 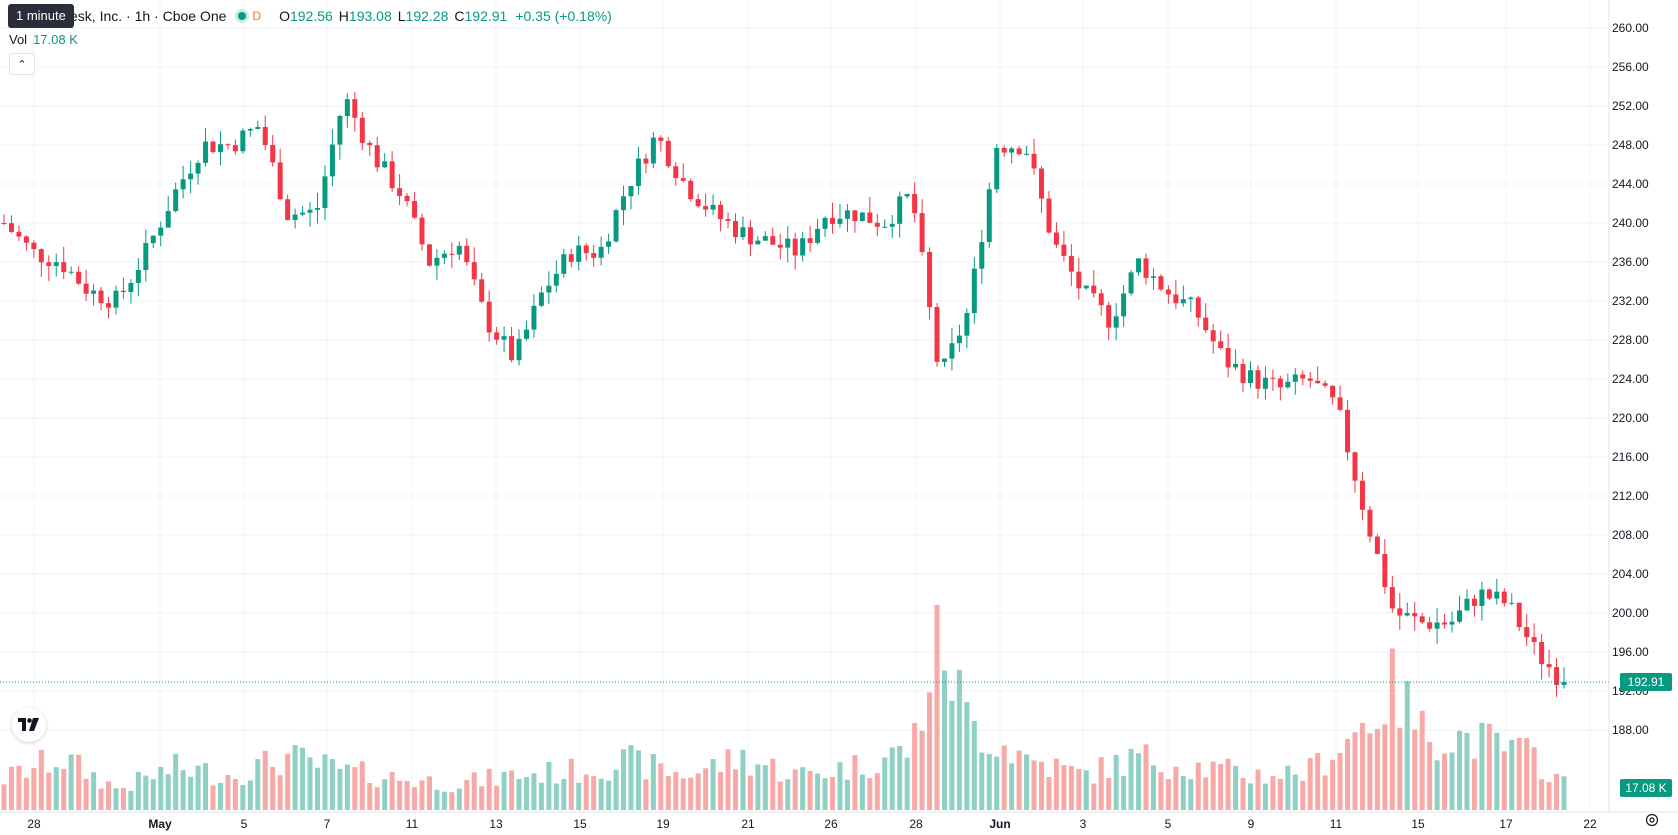 I want to click on low-label: L, so click(x=401, y=16).